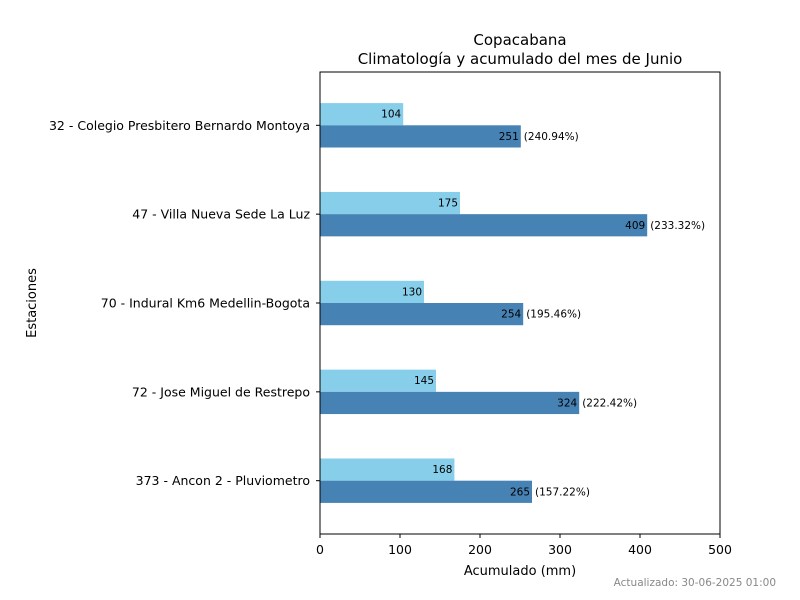 The image size is (800, 600). What do you see at coordinates (320, 549) in the screenshot?
I see `x-tick-label: 0` at bounding box center [320, 549].